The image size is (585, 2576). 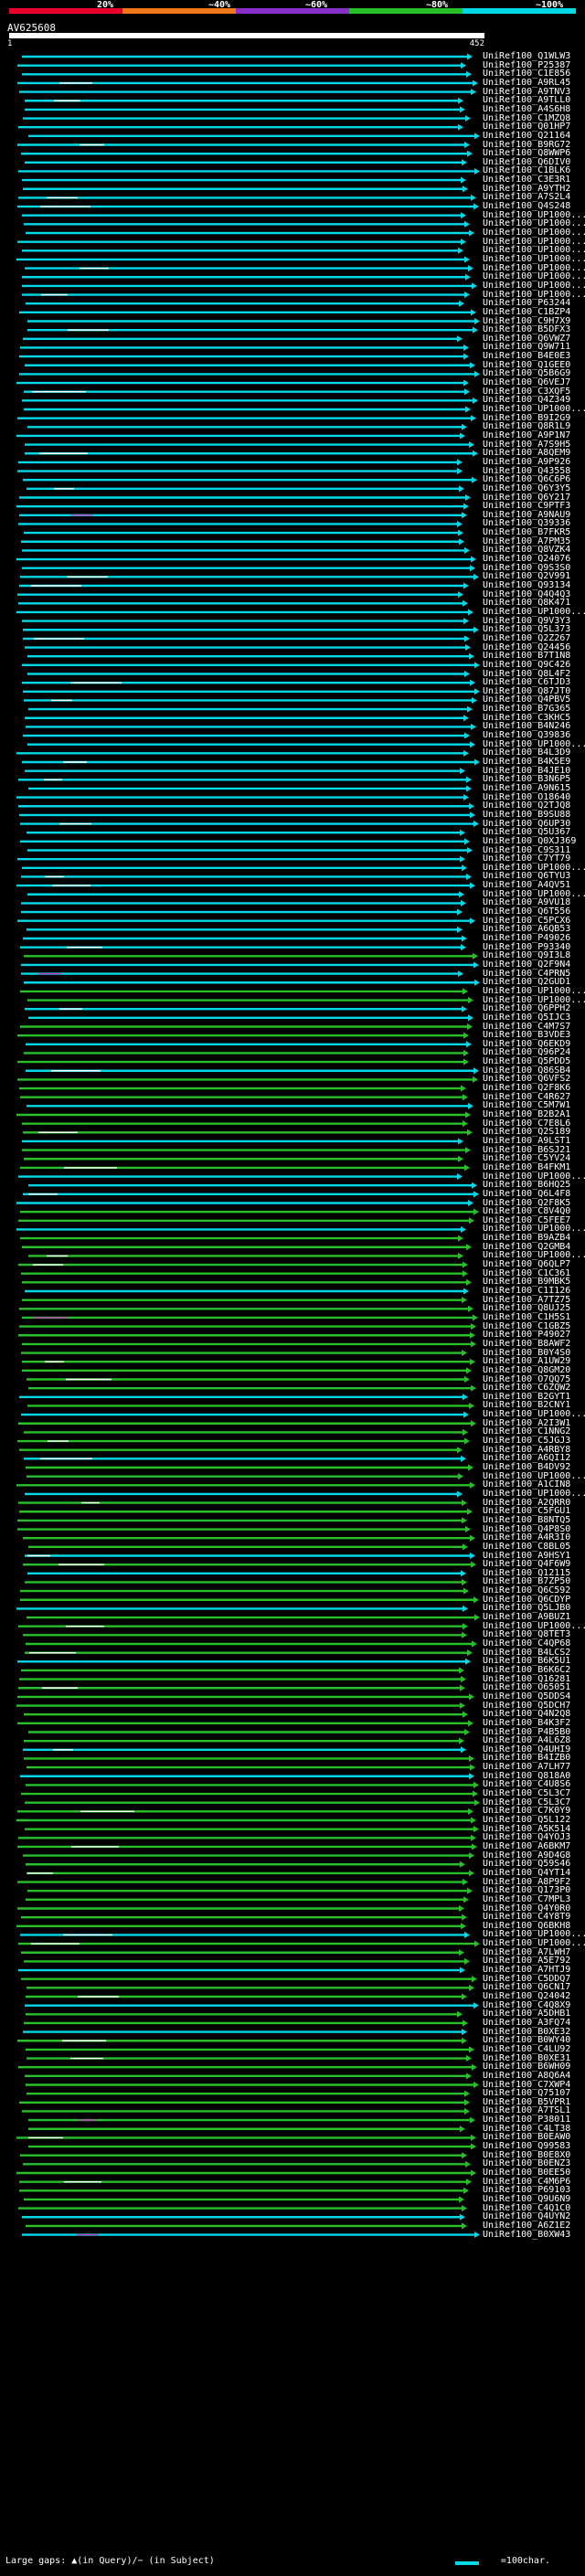 I want to click on hit-label: UniRef100_C7XWP4, so click(x=527, y=2084).